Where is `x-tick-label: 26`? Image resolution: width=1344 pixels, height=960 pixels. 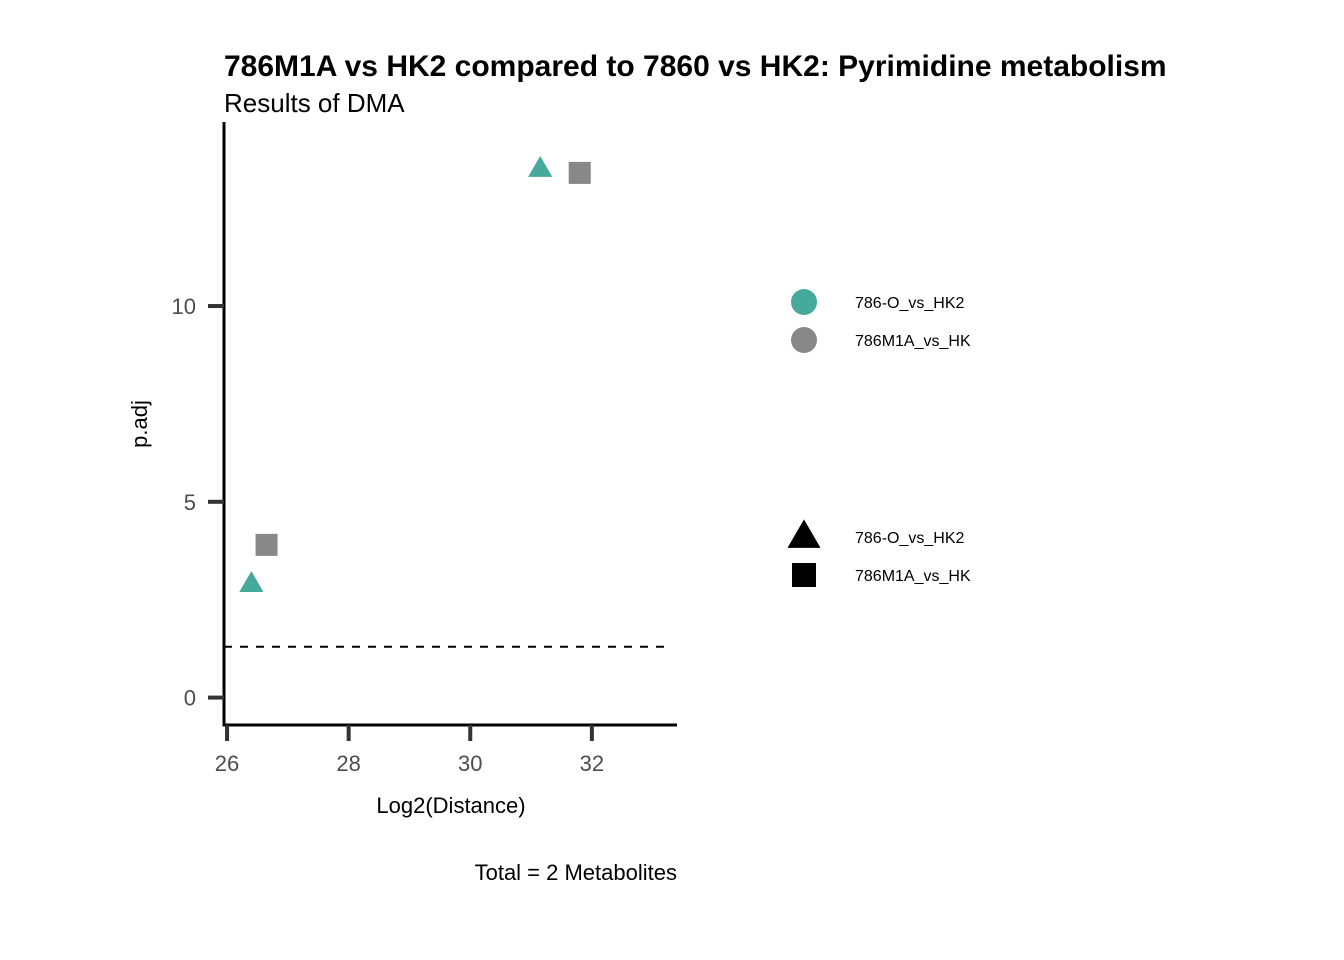
x-tick-label: 26 is located at coordinates (227, 763).